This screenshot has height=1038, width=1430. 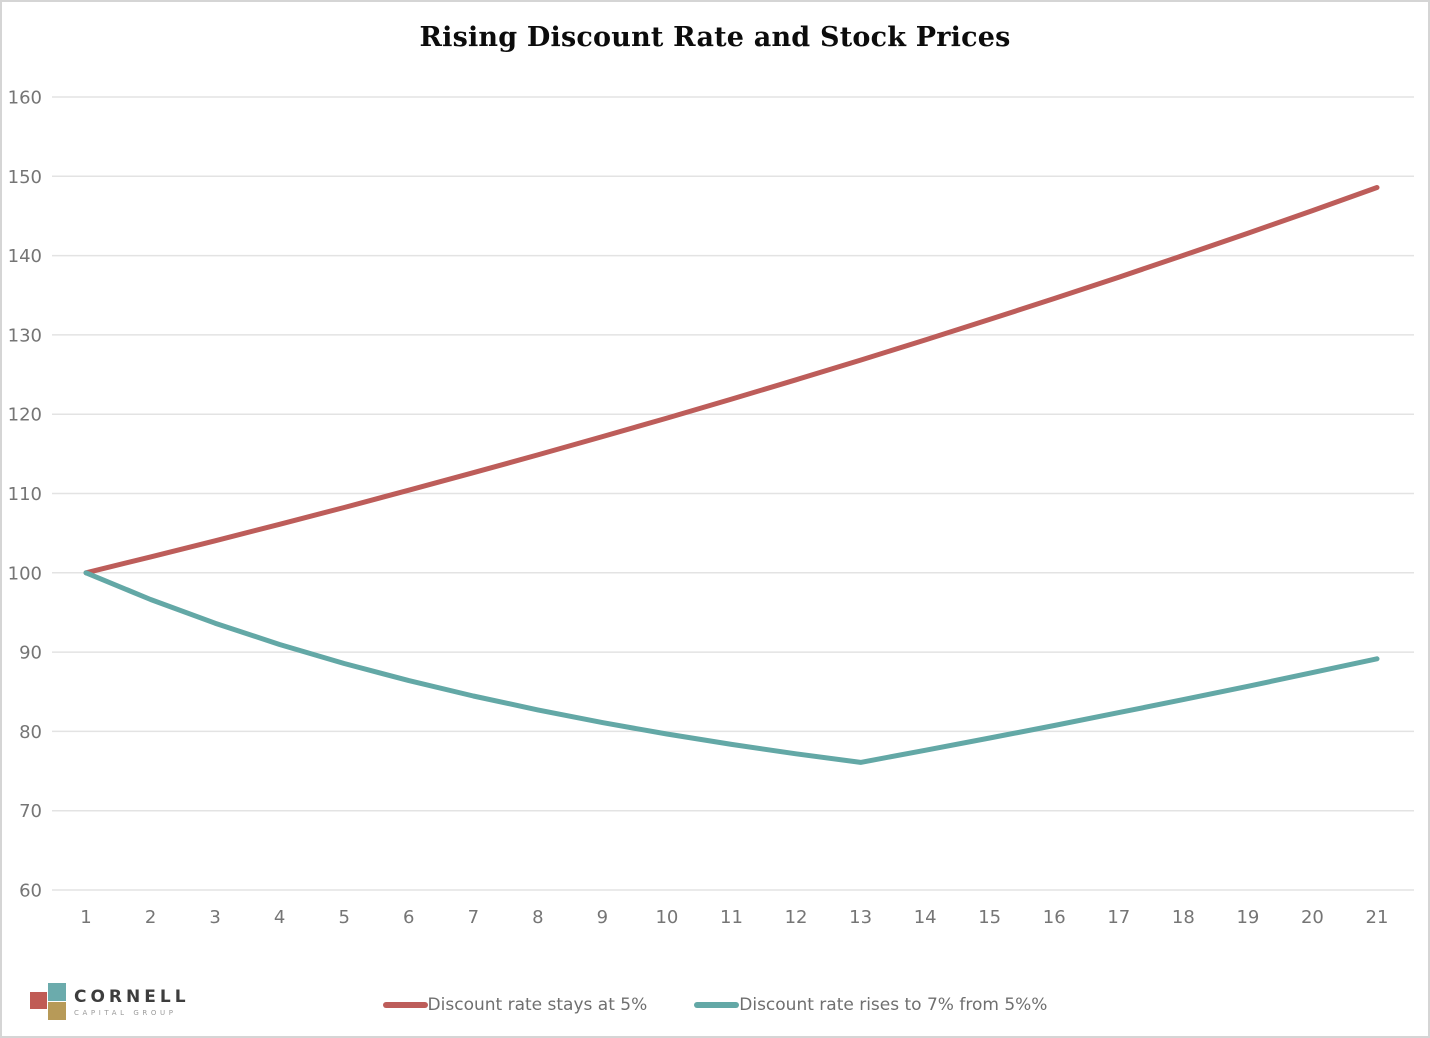 What do you see at coordinates (666, 917) in the screenshot?
I see `x-tick-label-10: 10` at bounding box center [666, 917].